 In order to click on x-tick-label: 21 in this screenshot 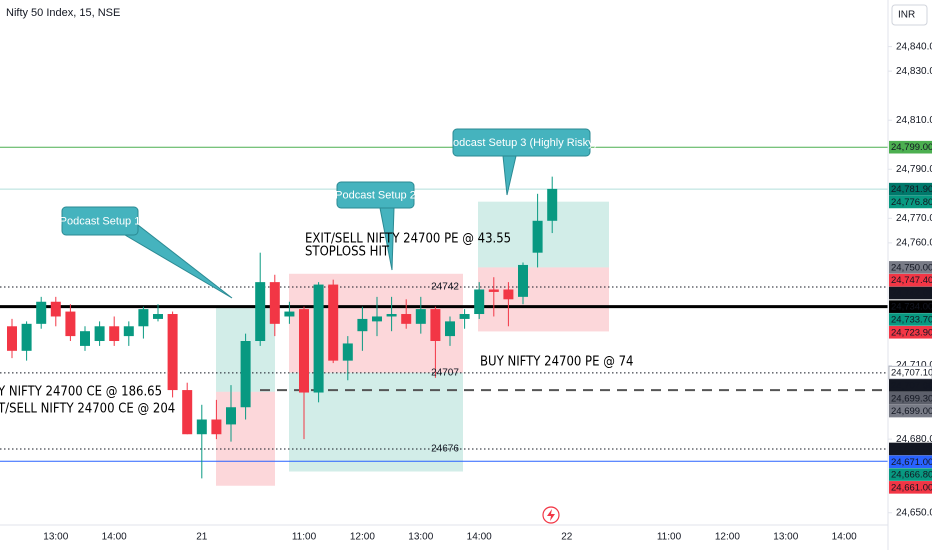, I will do `click(202, 537)`.